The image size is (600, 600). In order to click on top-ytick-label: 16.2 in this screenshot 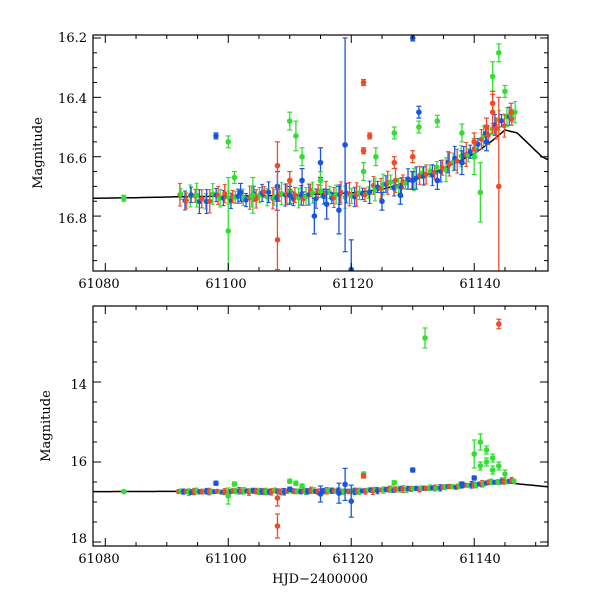, I will do `click(72, 38)`.